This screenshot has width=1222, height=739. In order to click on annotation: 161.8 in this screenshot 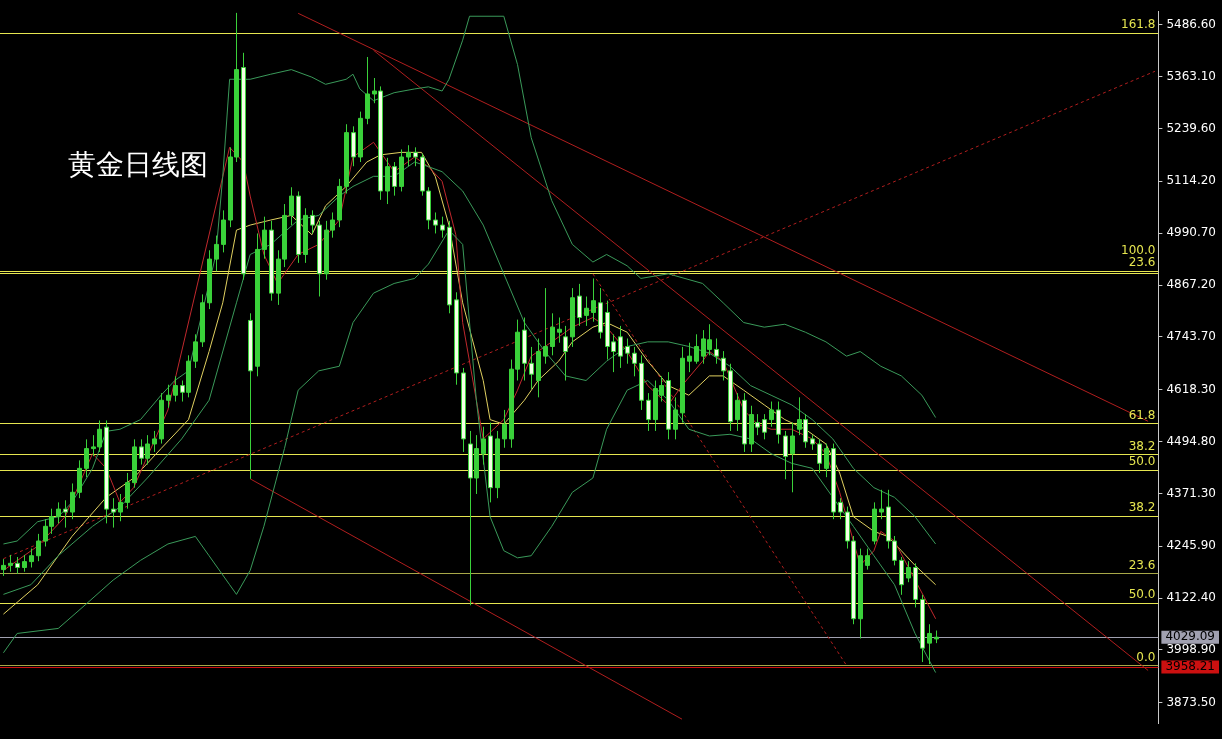, I will do `click(1138, 23)`.